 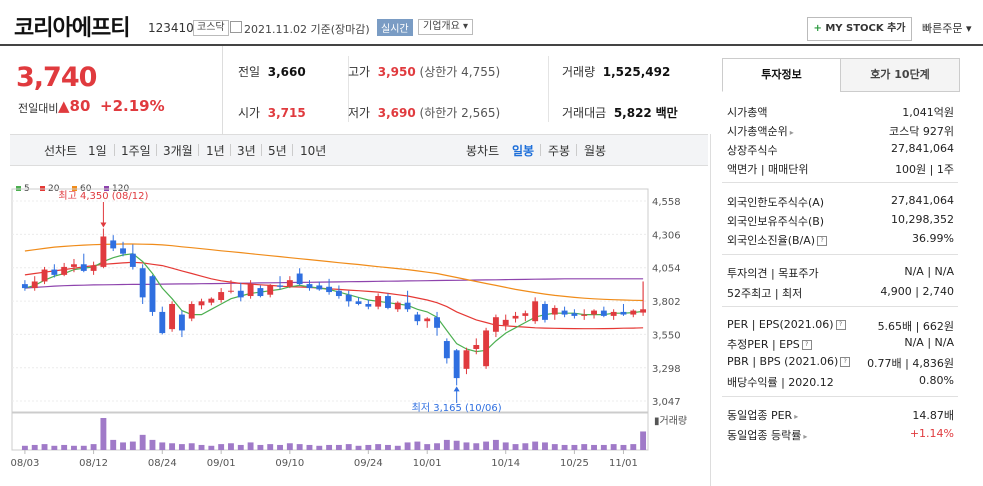 I want to click on realtime-button: 실시간, so click(x=395, y=27).